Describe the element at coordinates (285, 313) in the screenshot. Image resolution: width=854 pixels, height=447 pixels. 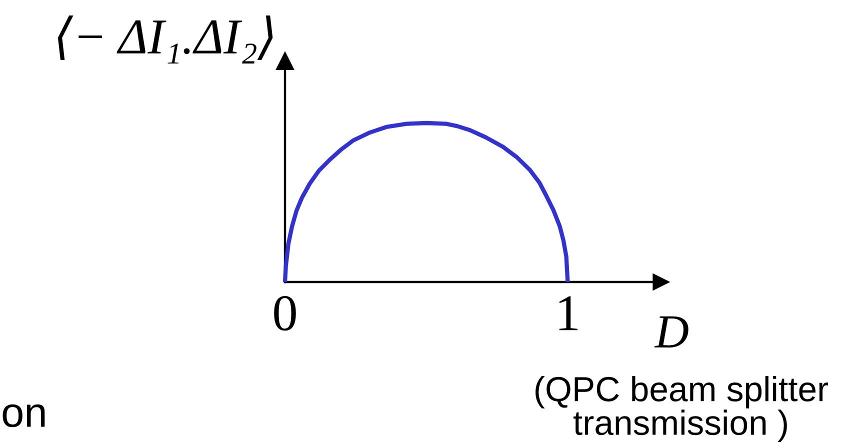
I see `x-tick-label: 0` at that location.